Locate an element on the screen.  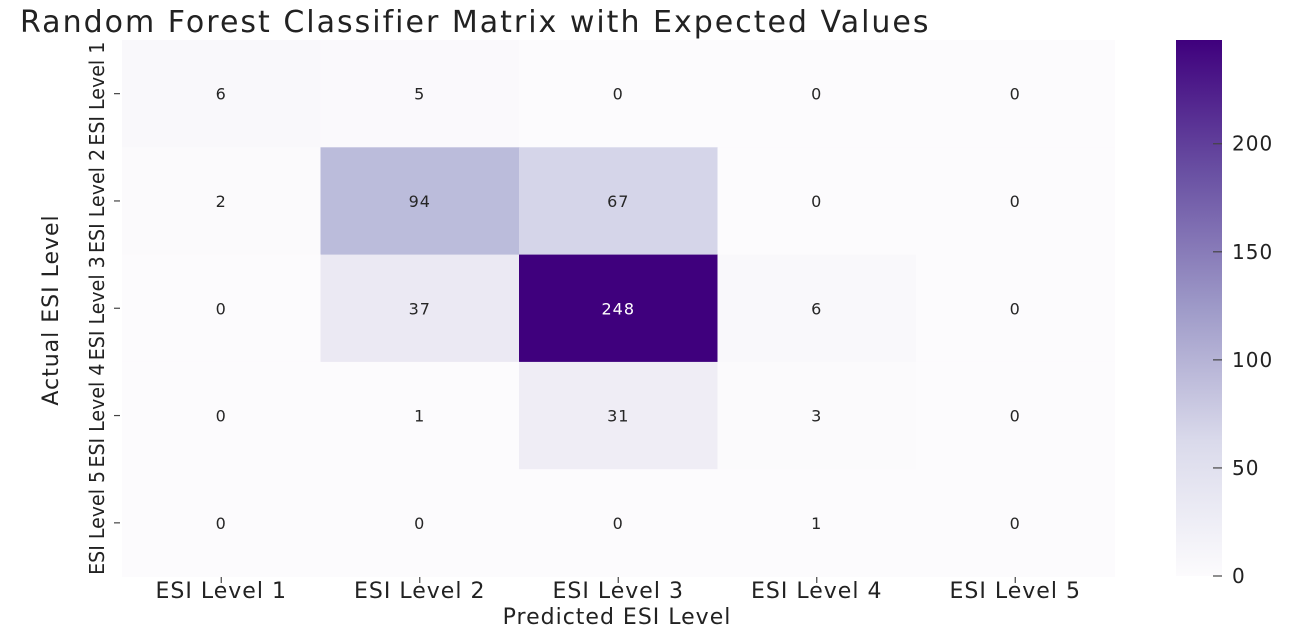
colorbar-tick-label: 150 is located at coordinates (1252, 252).